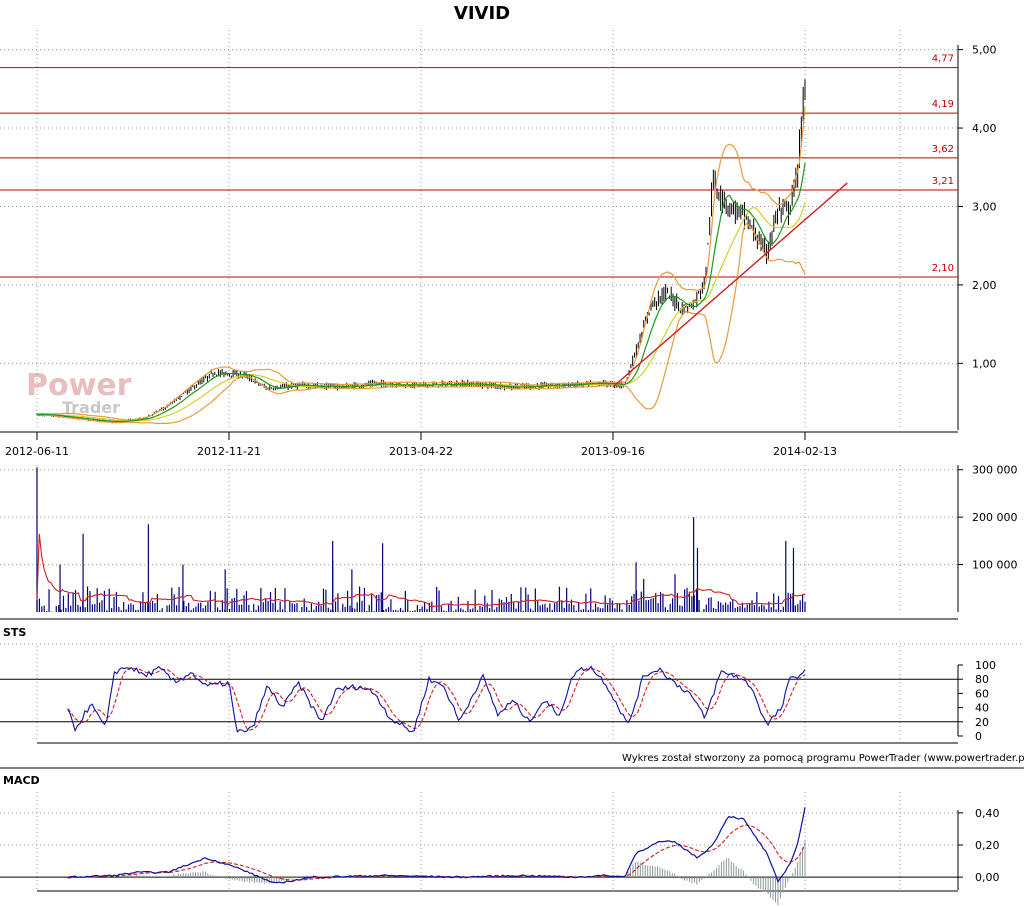 The image size is (1024, 907). I want to click on price-y-tick-label: 4,00, so click(984, 128).